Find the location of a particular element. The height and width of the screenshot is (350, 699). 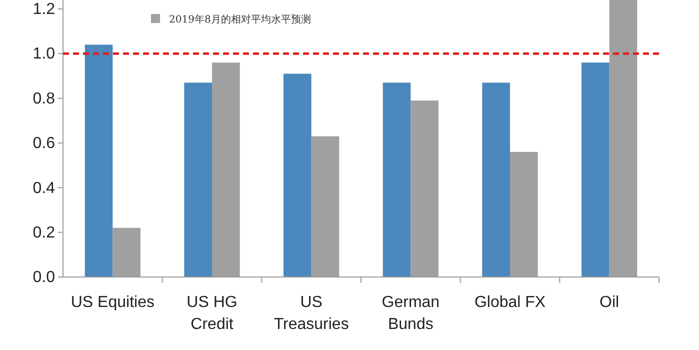

x-tick-label: US Treasuries is located at coordinates (311, 313).